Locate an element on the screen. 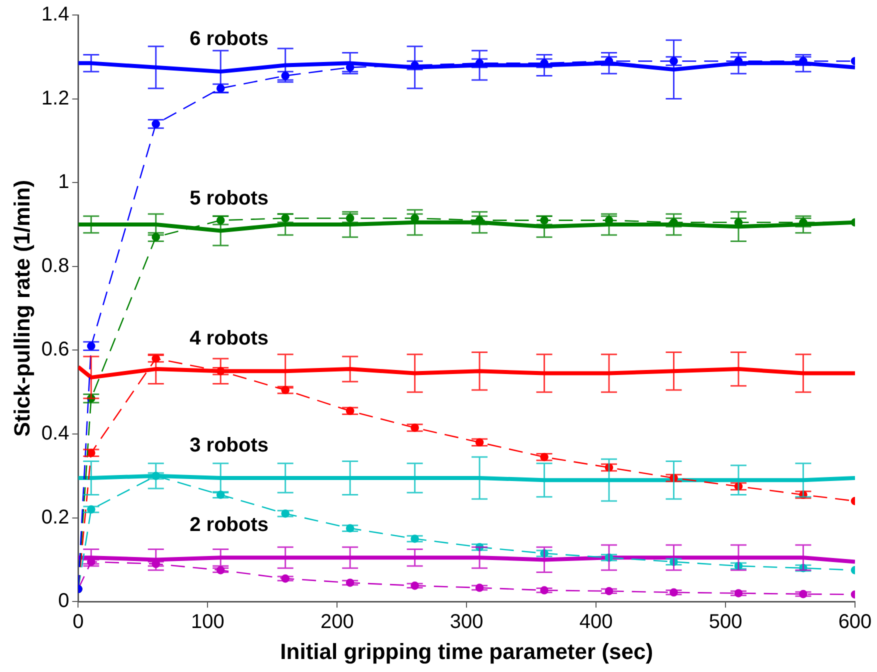  x-tick-label: 0 is located at coordinates (78, 622).